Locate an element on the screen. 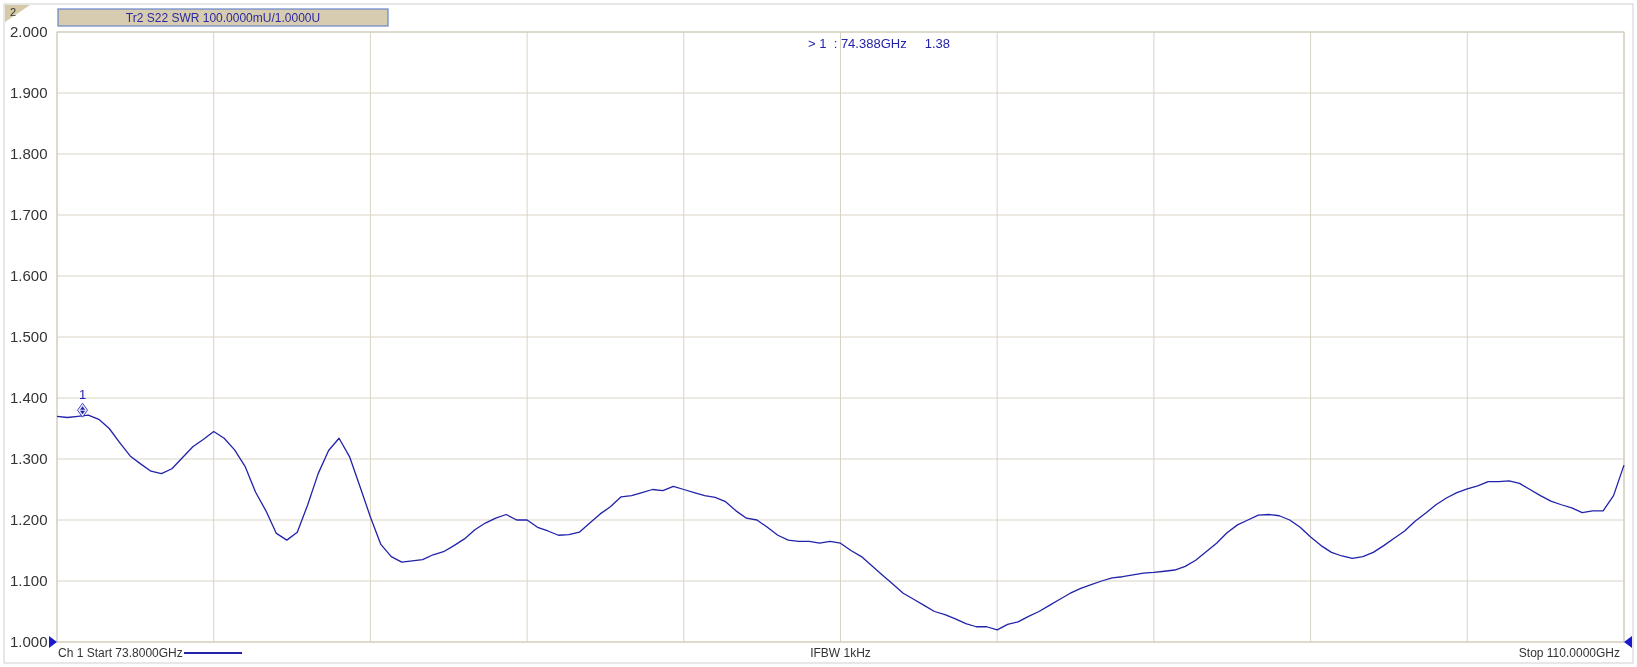  y-tick-label: 1.400 is located at coordinates (29, 398).